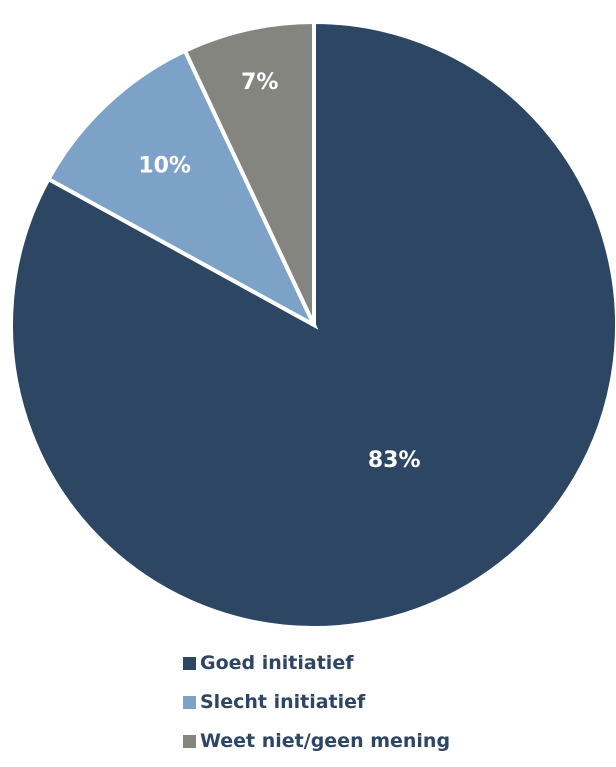 The image size is (616, 767). I want to click on legend-swatch-slecht-initiatief, so click(189, 702).